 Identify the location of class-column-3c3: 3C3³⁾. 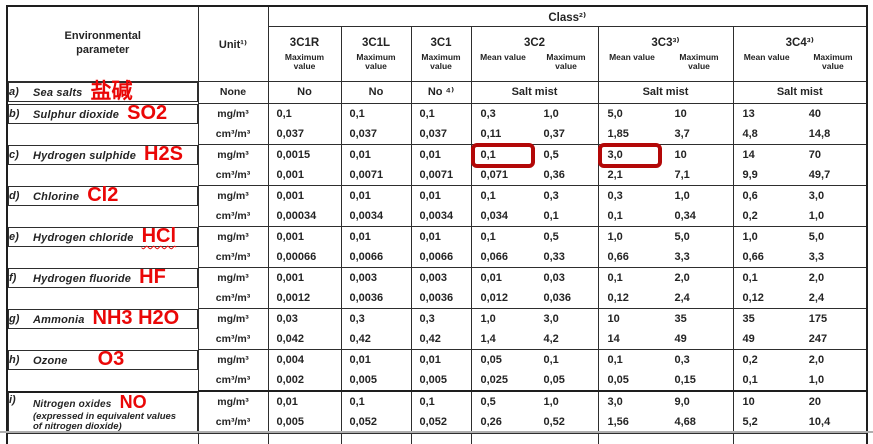
(665, 38).